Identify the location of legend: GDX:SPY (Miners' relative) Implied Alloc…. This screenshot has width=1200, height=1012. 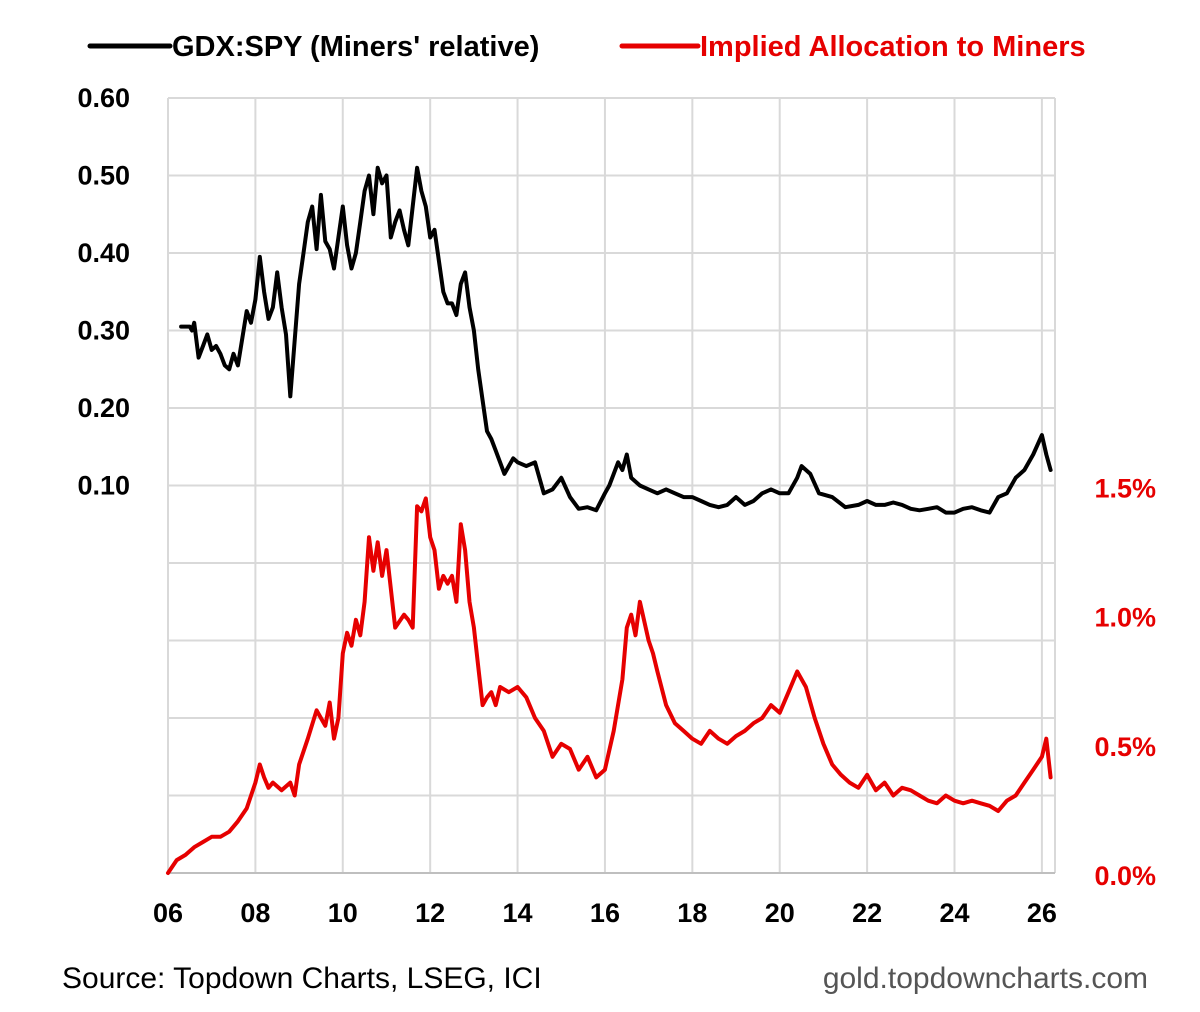
(586, 47).